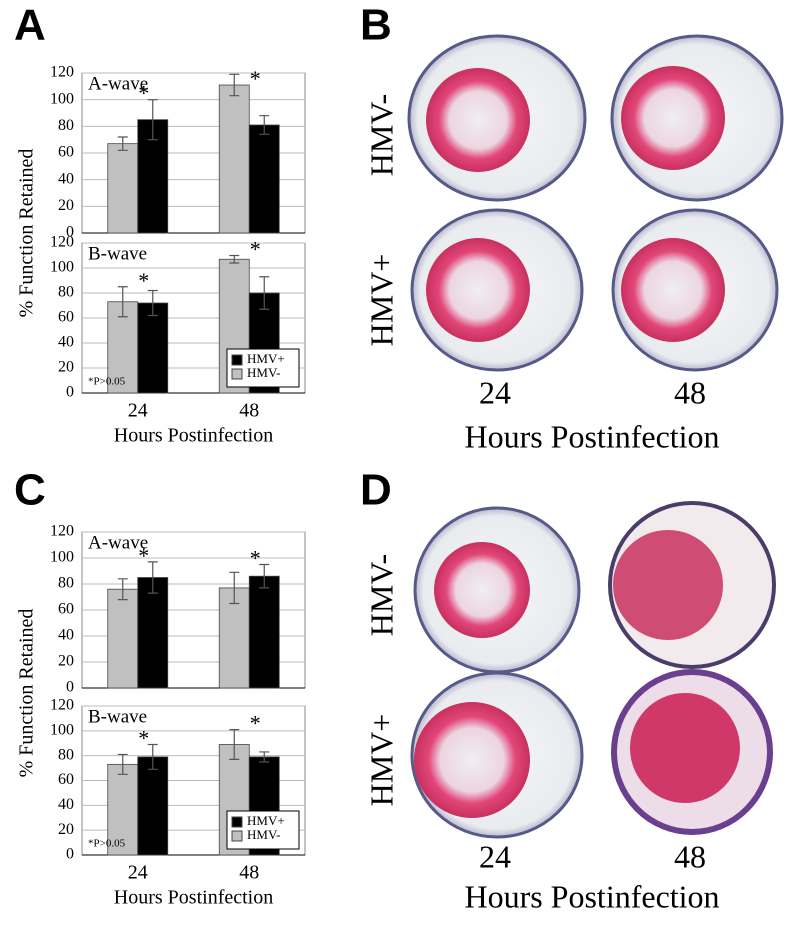 The image size is (800, 927). I want to click on panel-letter: A, so click(30, 25).